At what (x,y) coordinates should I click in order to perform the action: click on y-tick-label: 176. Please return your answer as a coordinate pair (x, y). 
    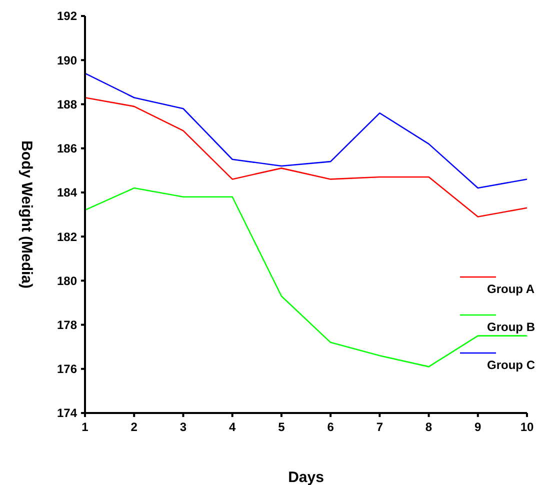
    Looking at the image, I should click on (67, 369).